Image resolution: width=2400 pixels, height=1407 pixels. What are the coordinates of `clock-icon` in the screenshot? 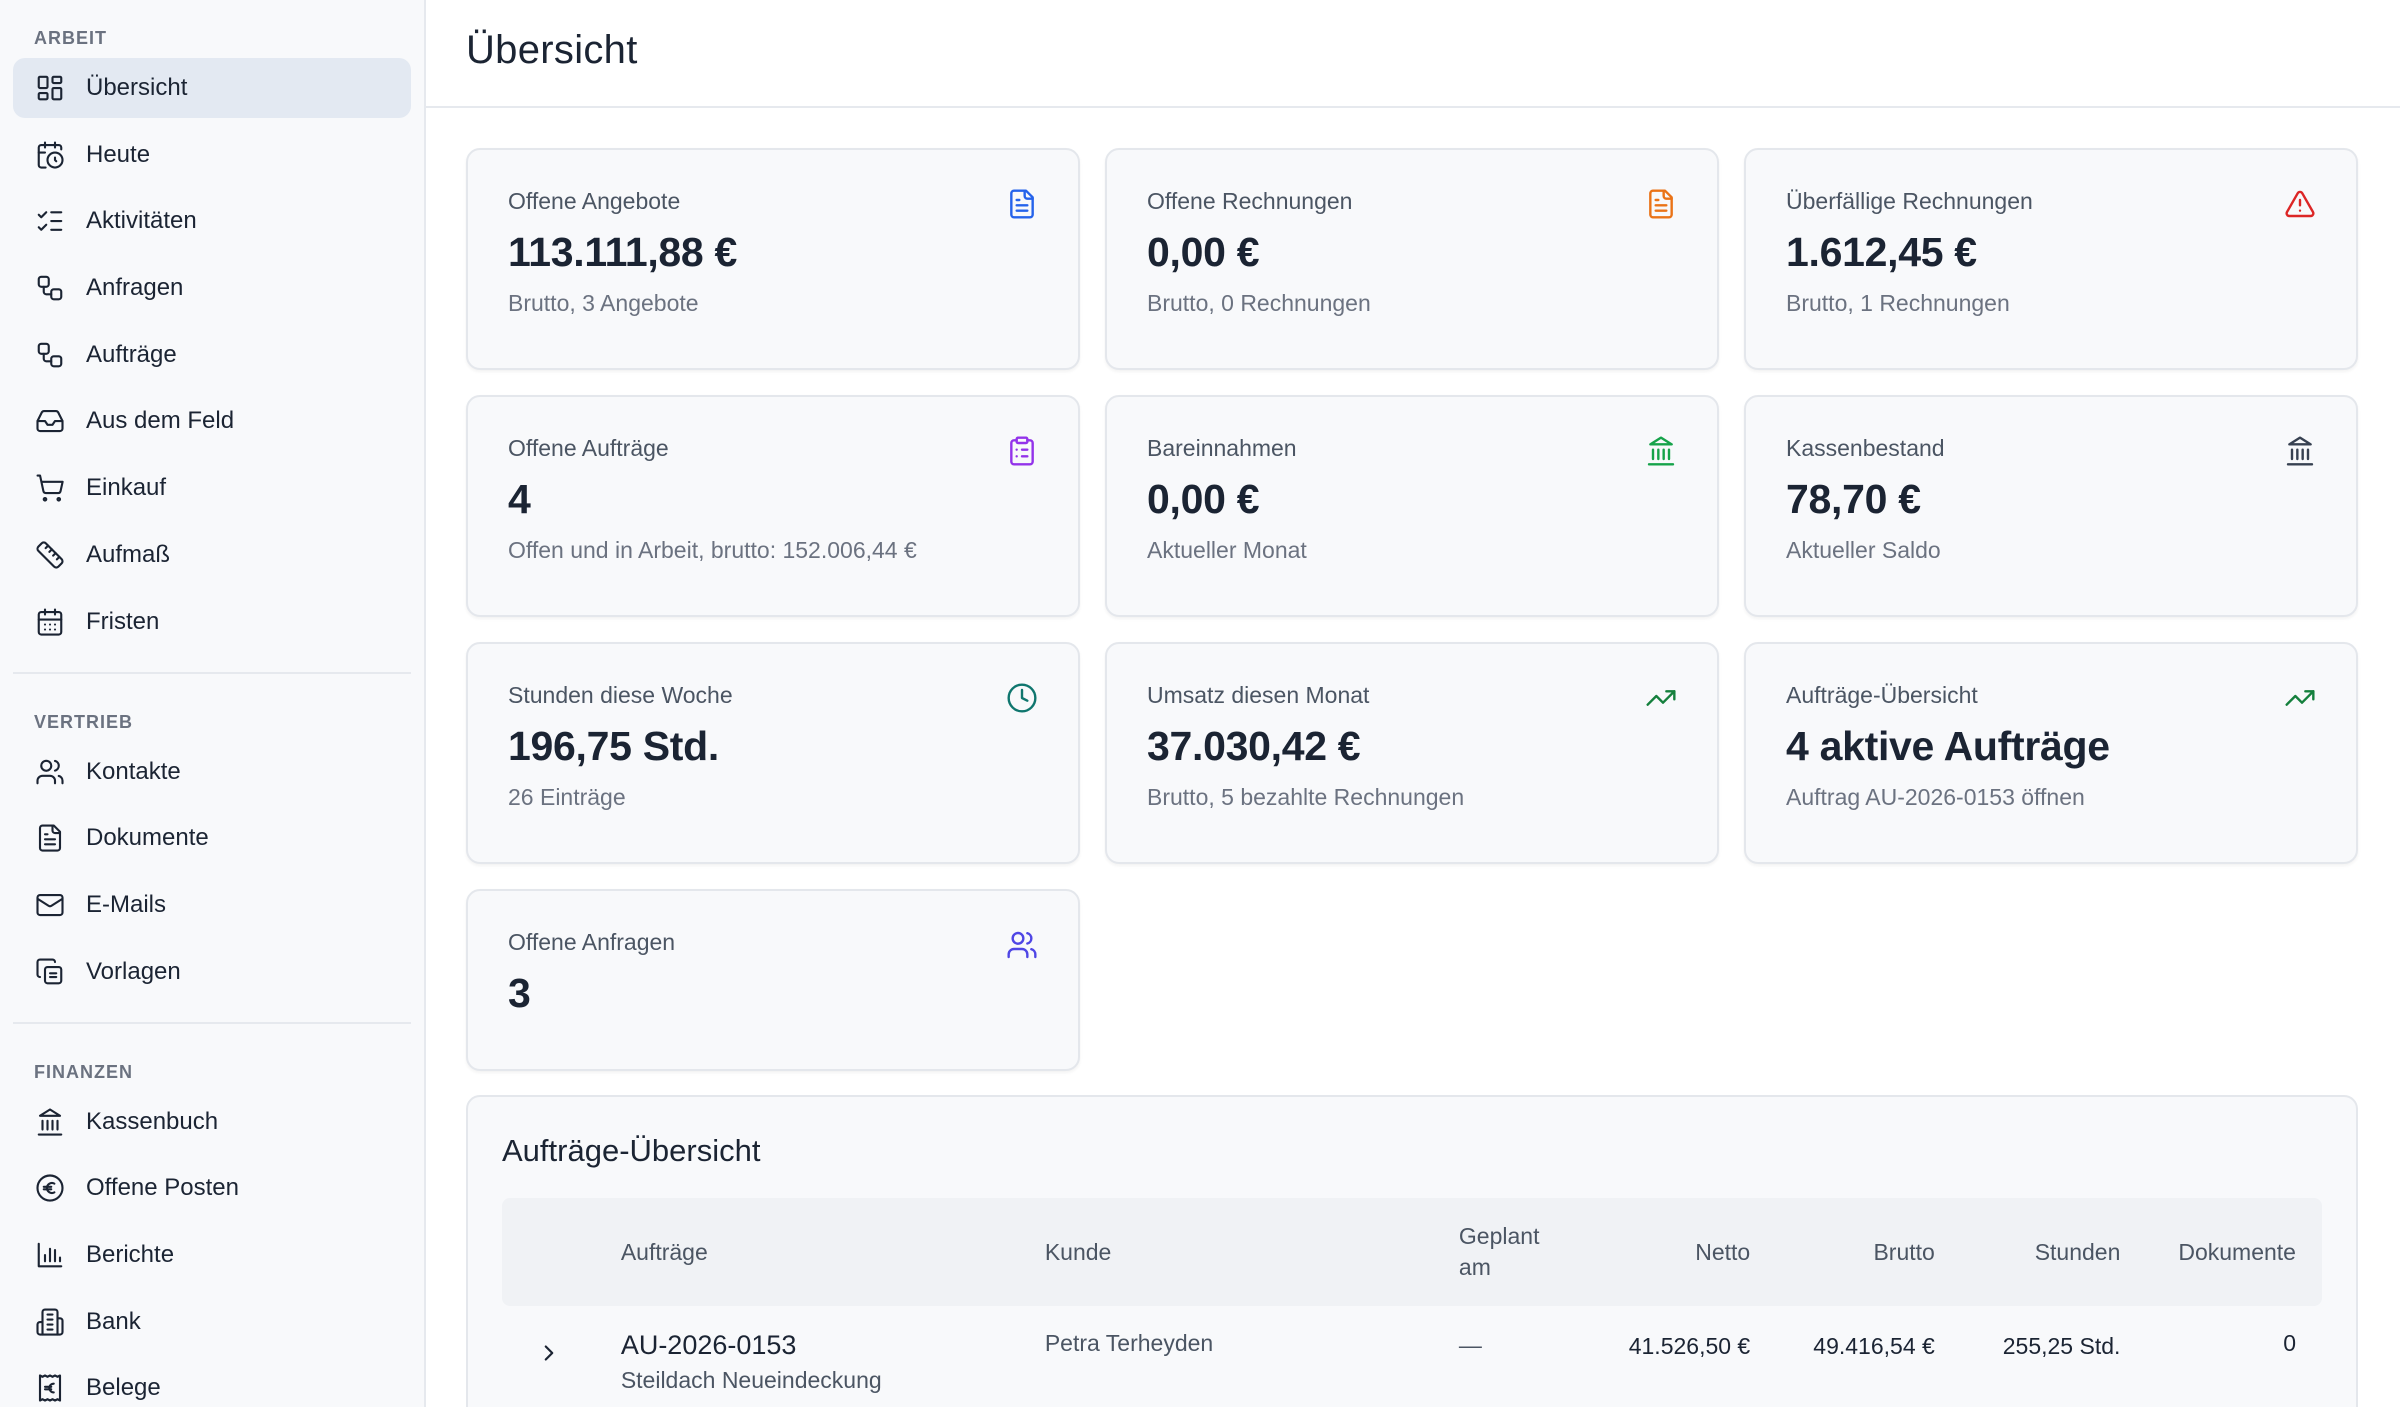 It's located at (1022, 698).